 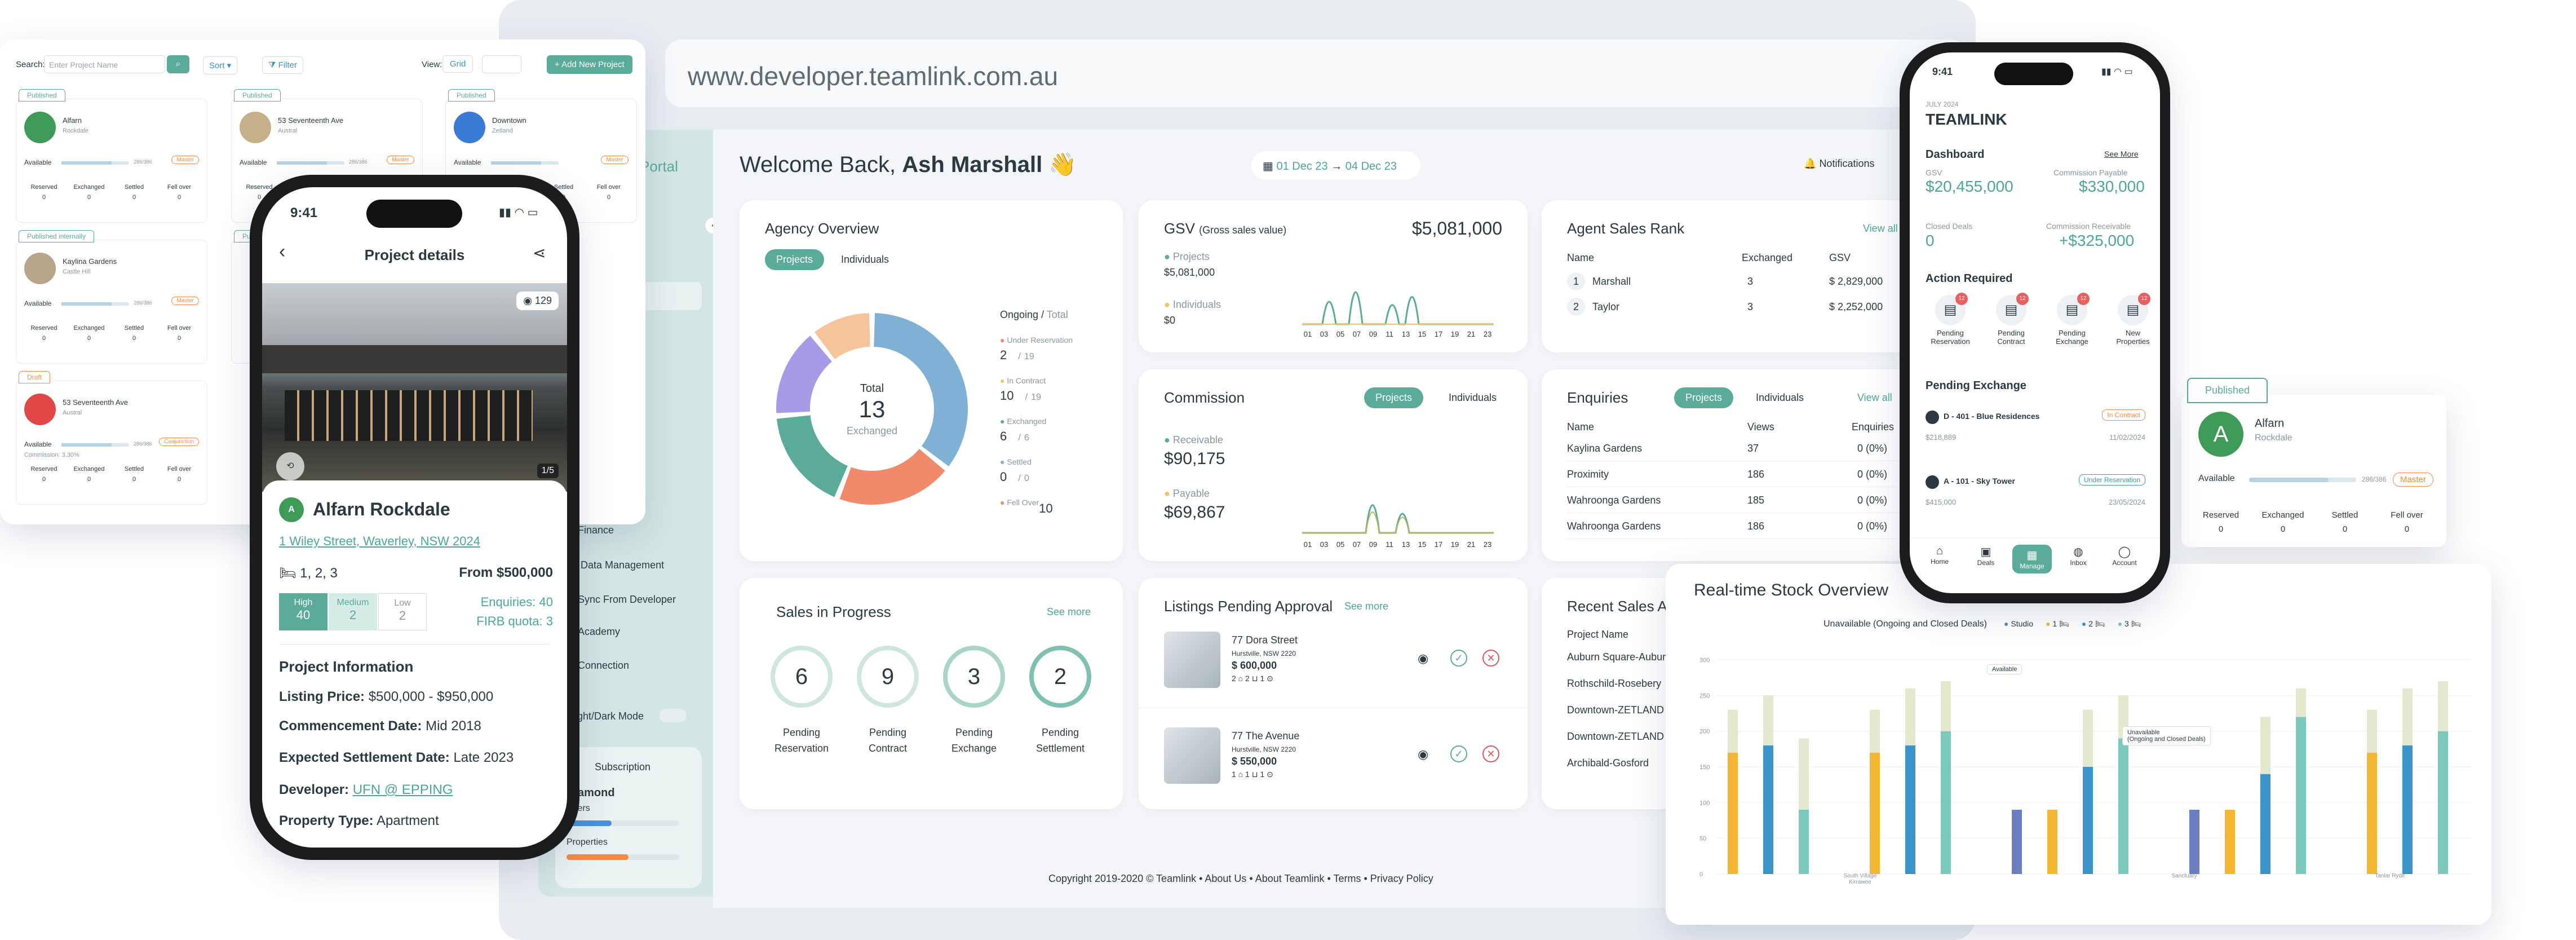 What do you see at coordinates (1704, 397) in the screenshot?
I see `enquiries-tab-projects: Projects` at bounding box center [1704, 397].